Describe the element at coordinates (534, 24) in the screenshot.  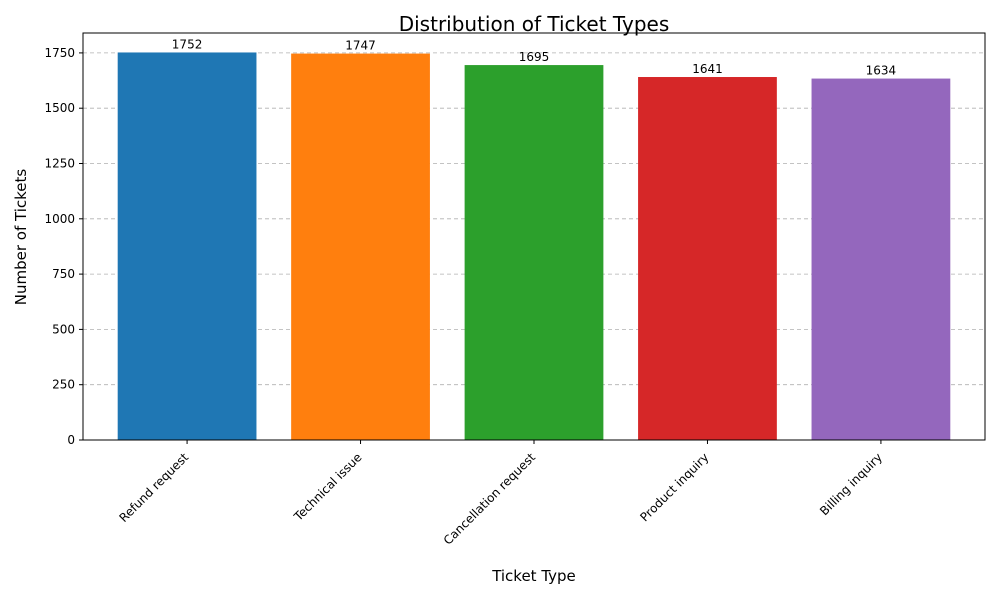
I see `chart-title: Distribution of Ticket Types` at that location.